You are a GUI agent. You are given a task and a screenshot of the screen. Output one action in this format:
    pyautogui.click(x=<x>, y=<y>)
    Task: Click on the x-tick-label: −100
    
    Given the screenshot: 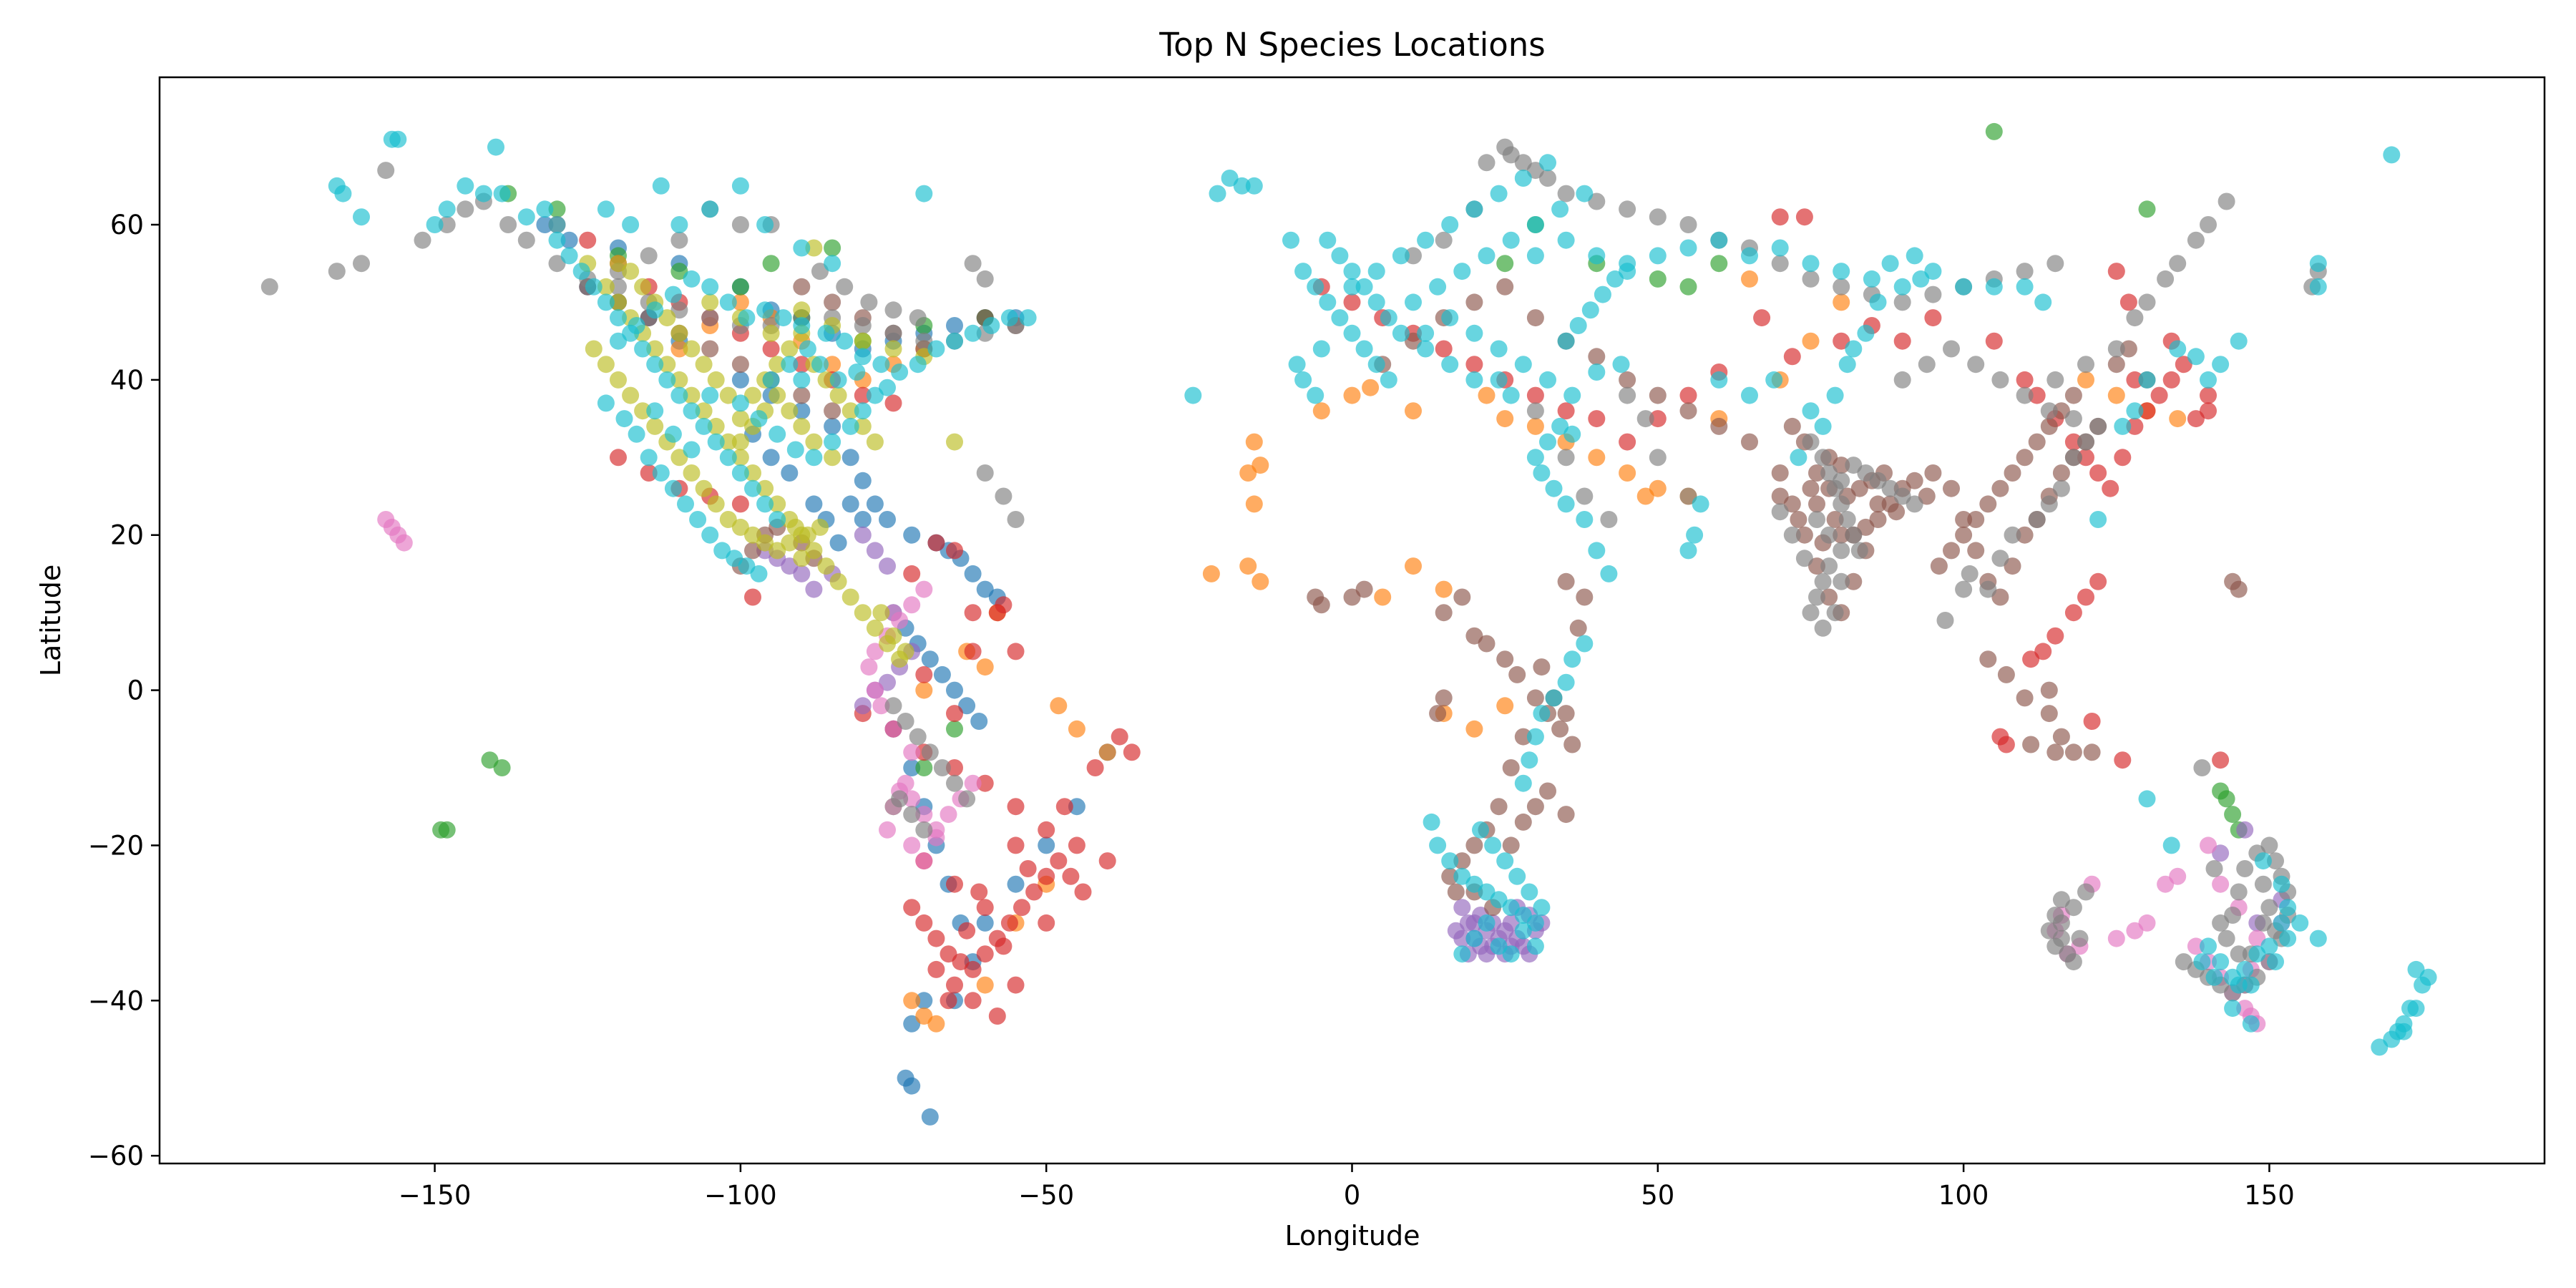 What is the action you would take?
    pyautogui.click(x=740, y=1195)
    